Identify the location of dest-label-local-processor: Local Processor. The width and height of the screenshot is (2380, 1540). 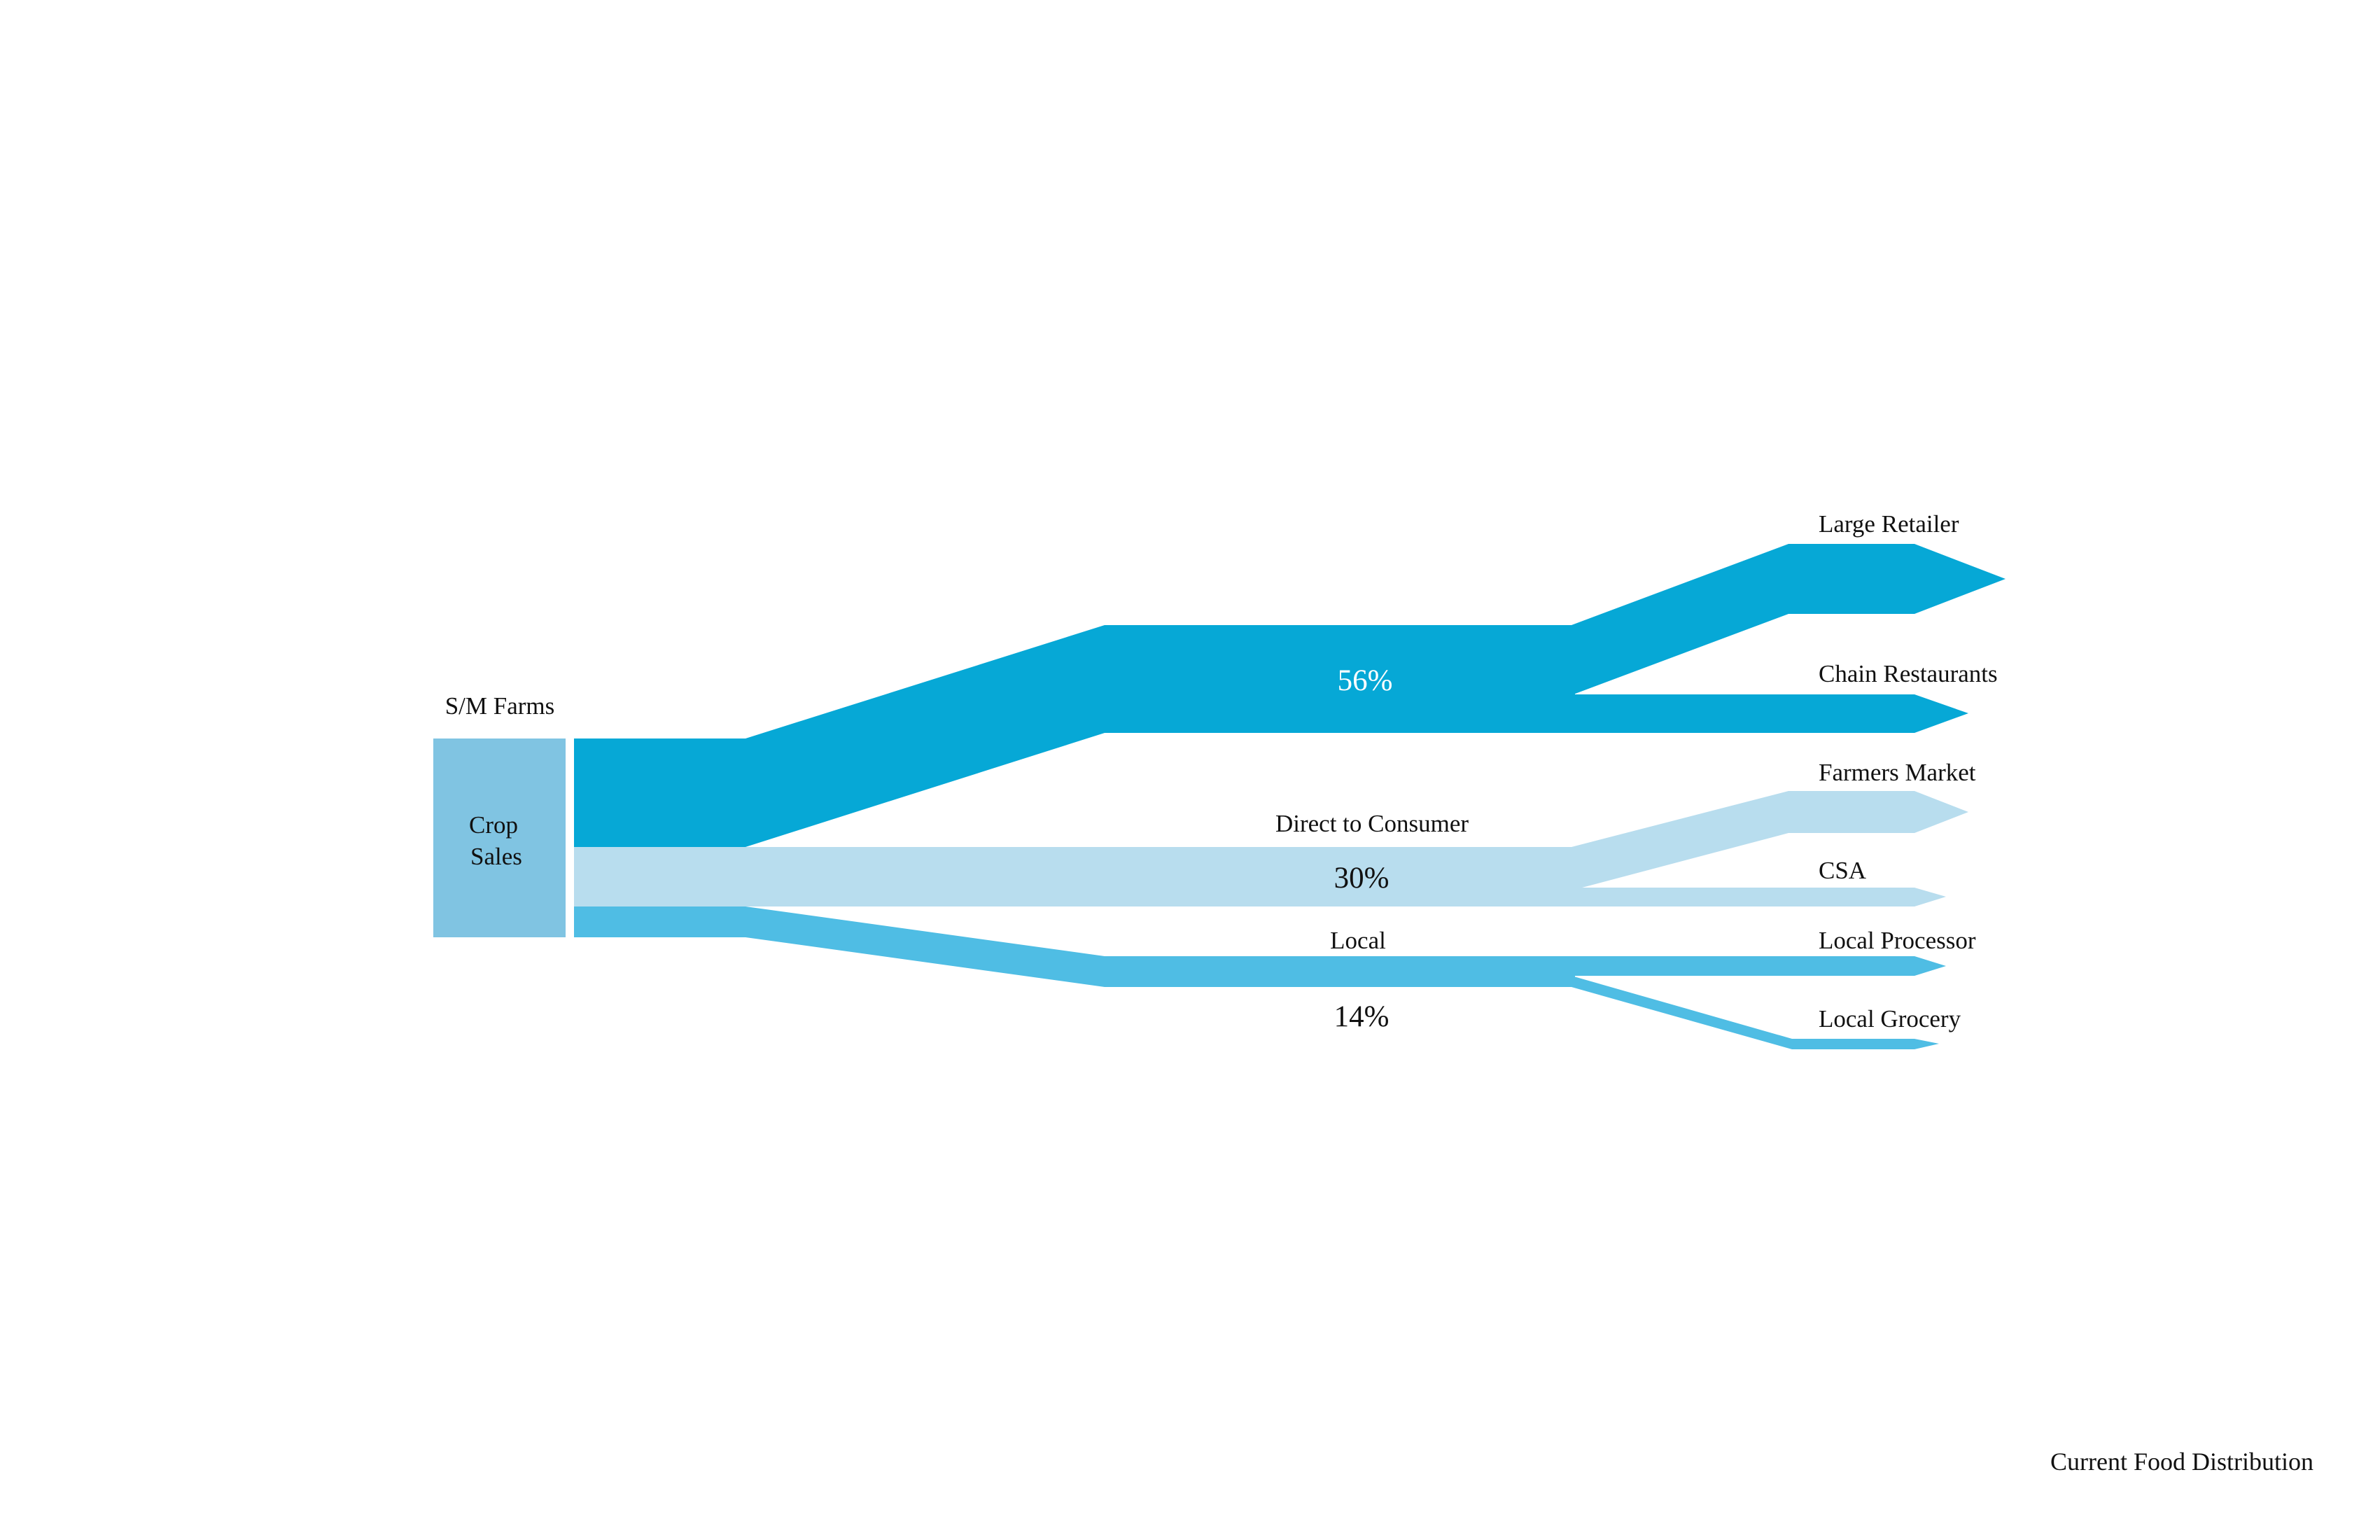
(1897, 940).